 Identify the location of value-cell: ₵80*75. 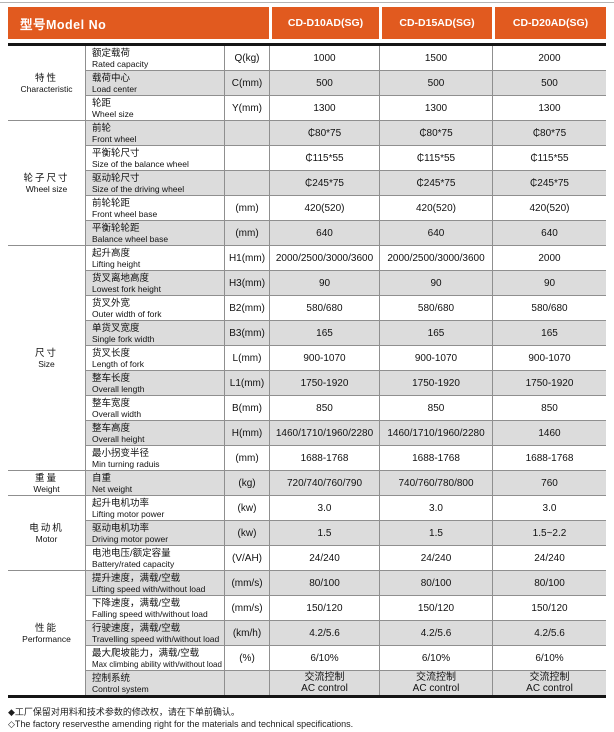
(549, 132).